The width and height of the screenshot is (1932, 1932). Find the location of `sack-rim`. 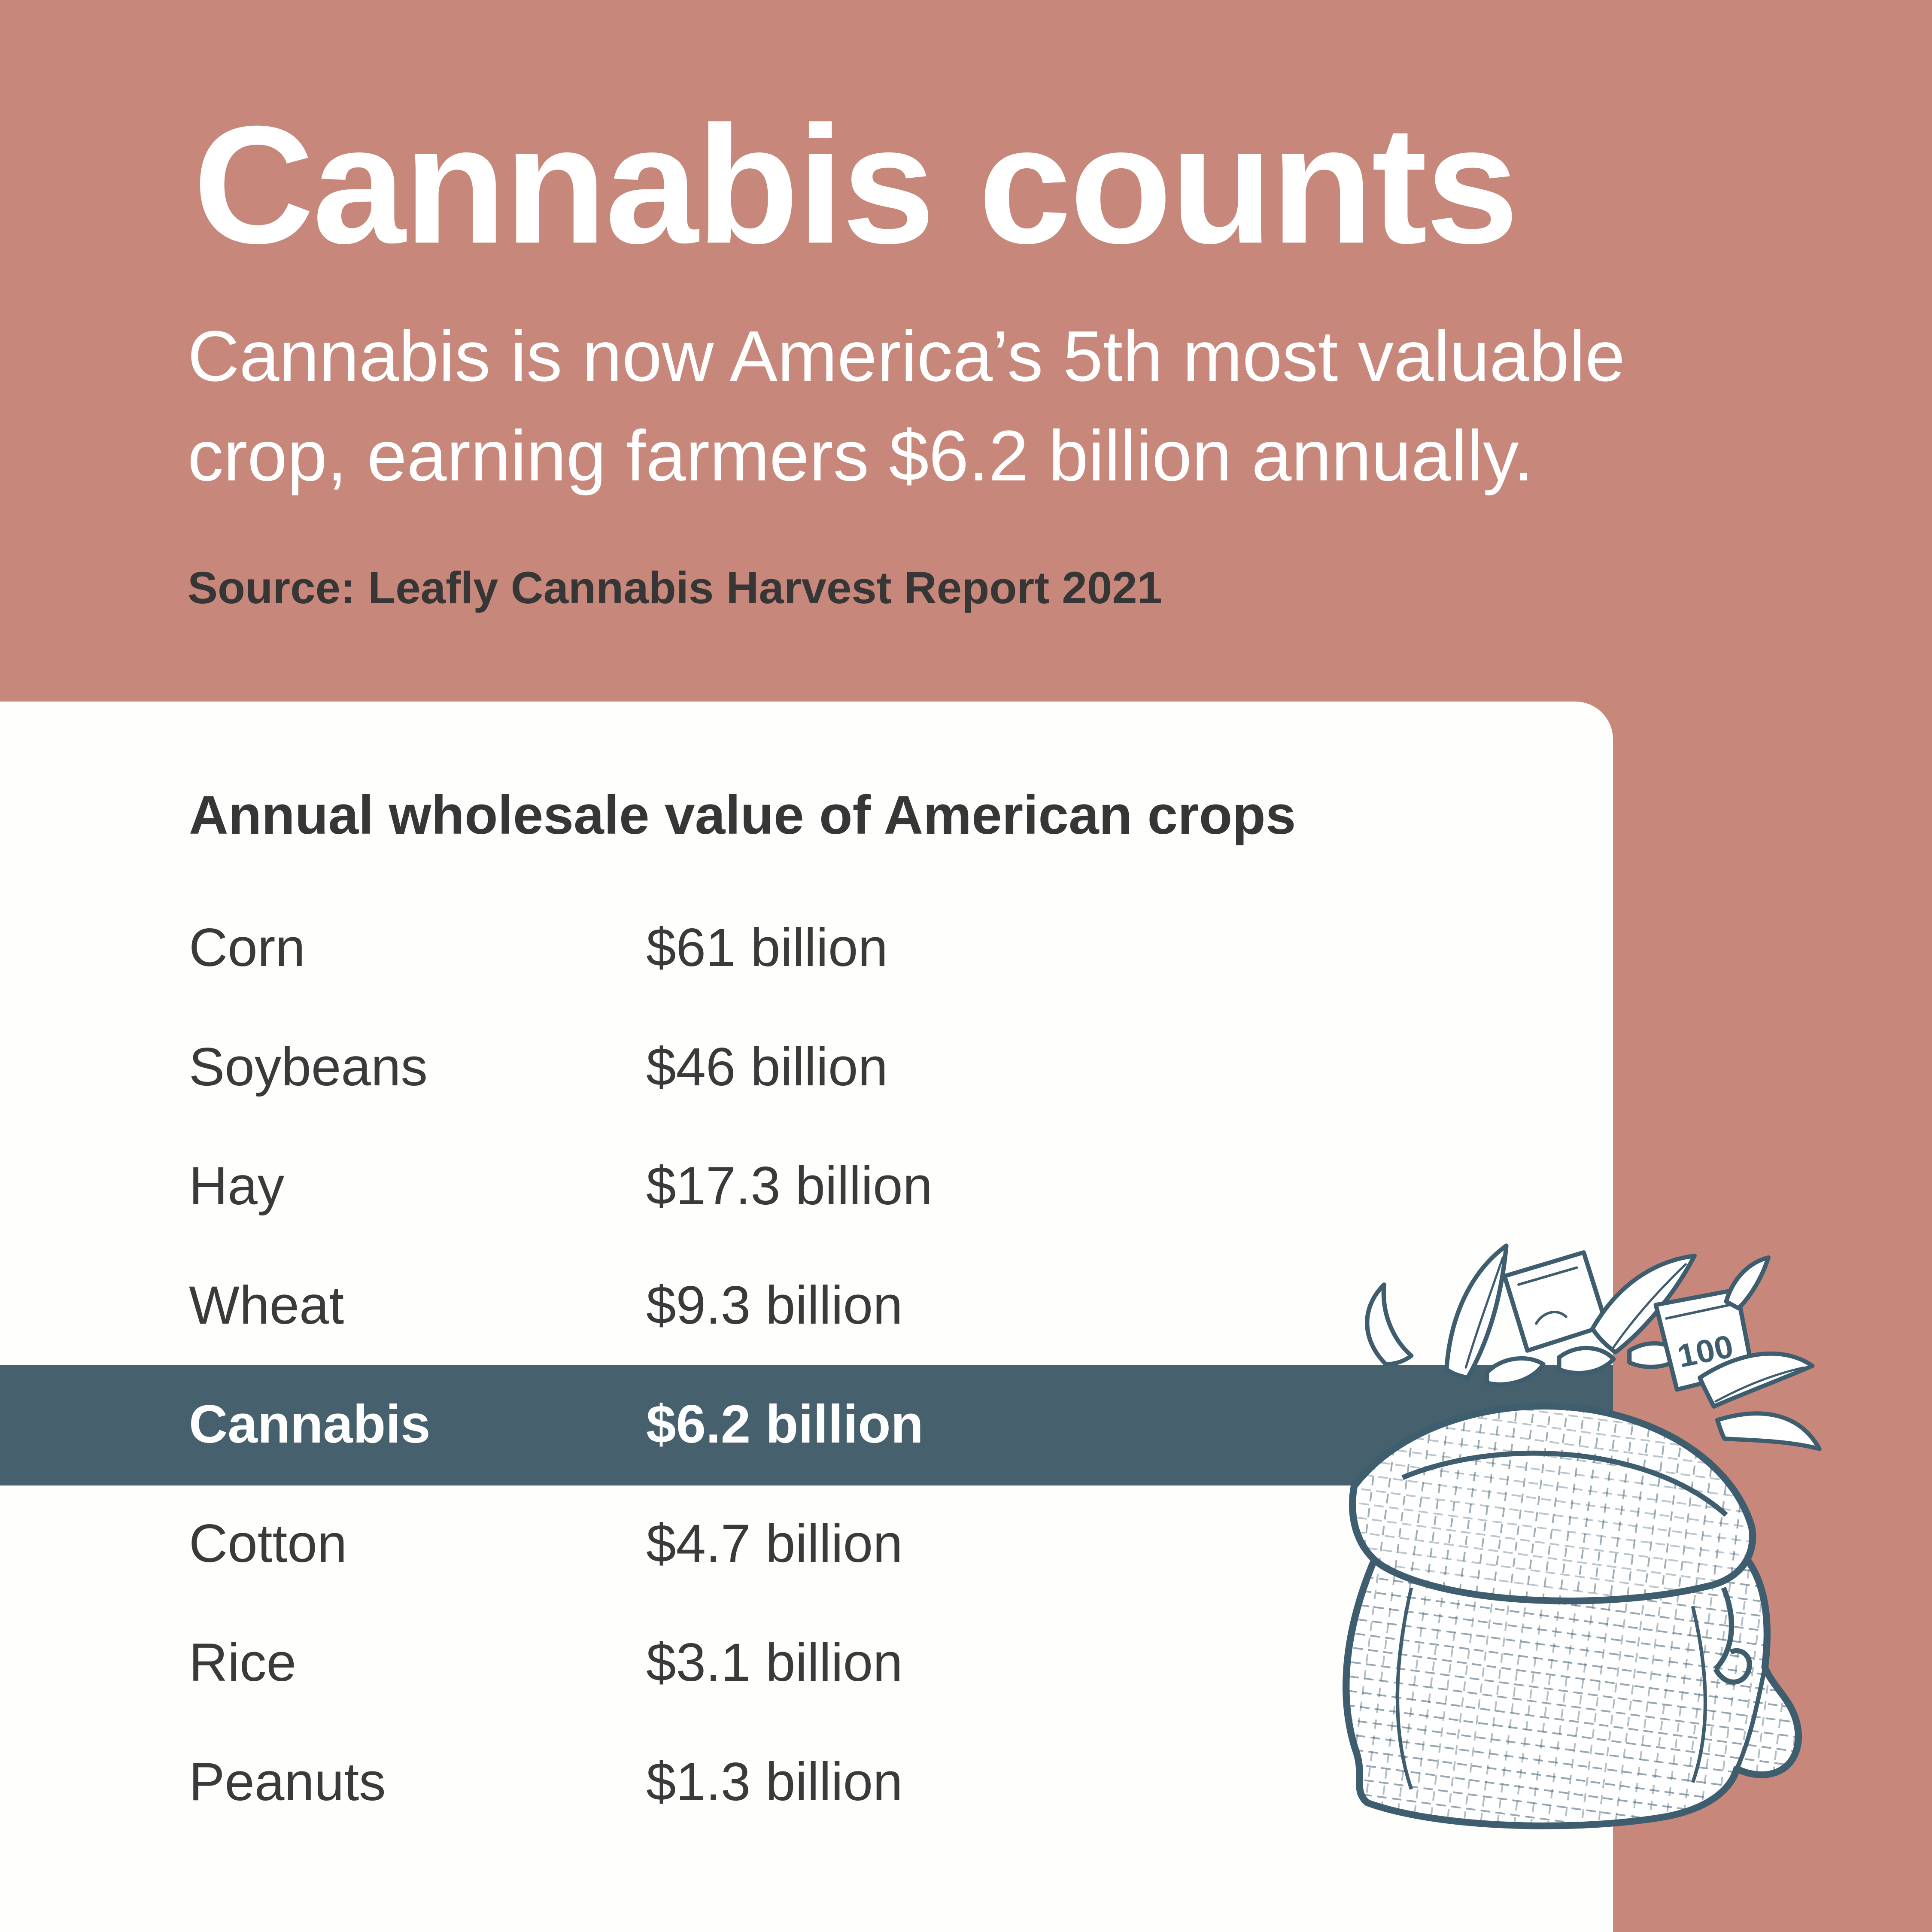

sack-rim is located at coordinates (1553, 1544).